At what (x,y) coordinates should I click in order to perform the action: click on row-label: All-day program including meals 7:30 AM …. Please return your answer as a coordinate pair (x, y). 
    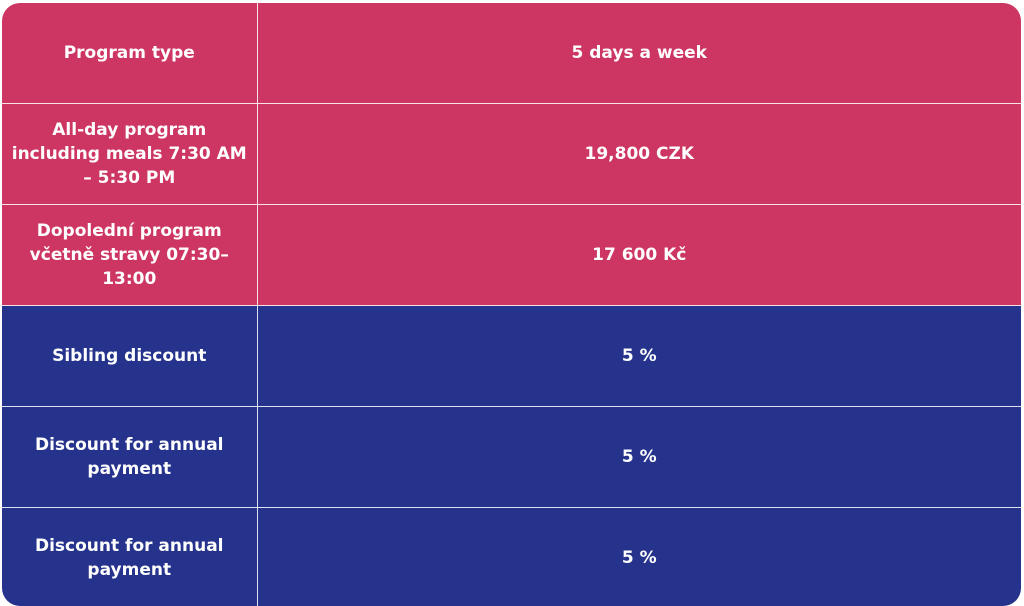
    Looking at the image, I should click on (130, 154).